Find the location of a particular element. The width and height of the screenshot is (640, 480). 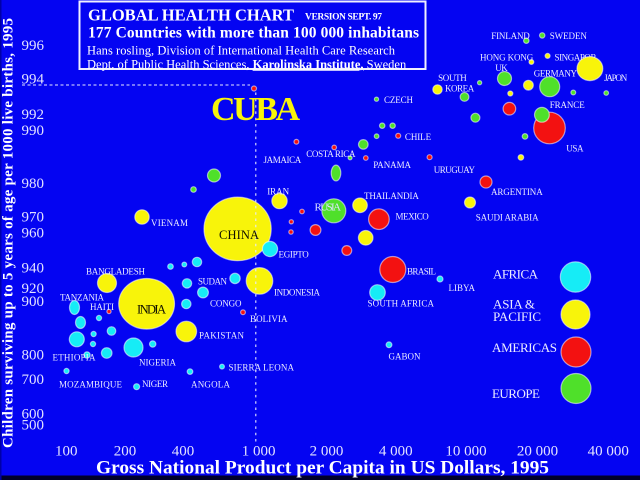

svg-text: 1 000 is located at coordinates (259, 452).